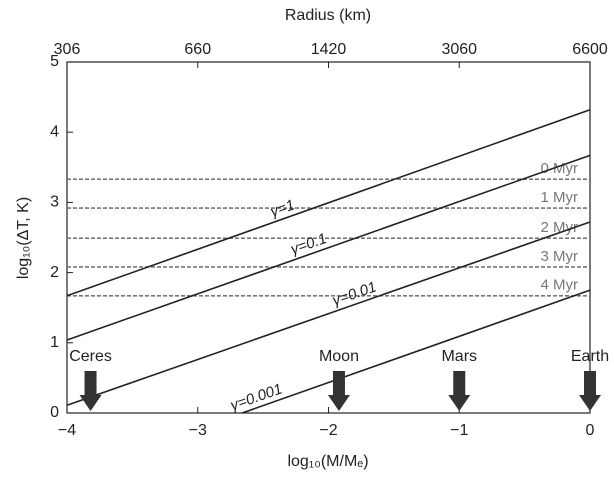 The height and width of the screenshot is (482, 614). Describe the element at coordinates (23, 238) in the screenshot. I see `y-axis-label: log₁₀(ΔT, K)` at that location.